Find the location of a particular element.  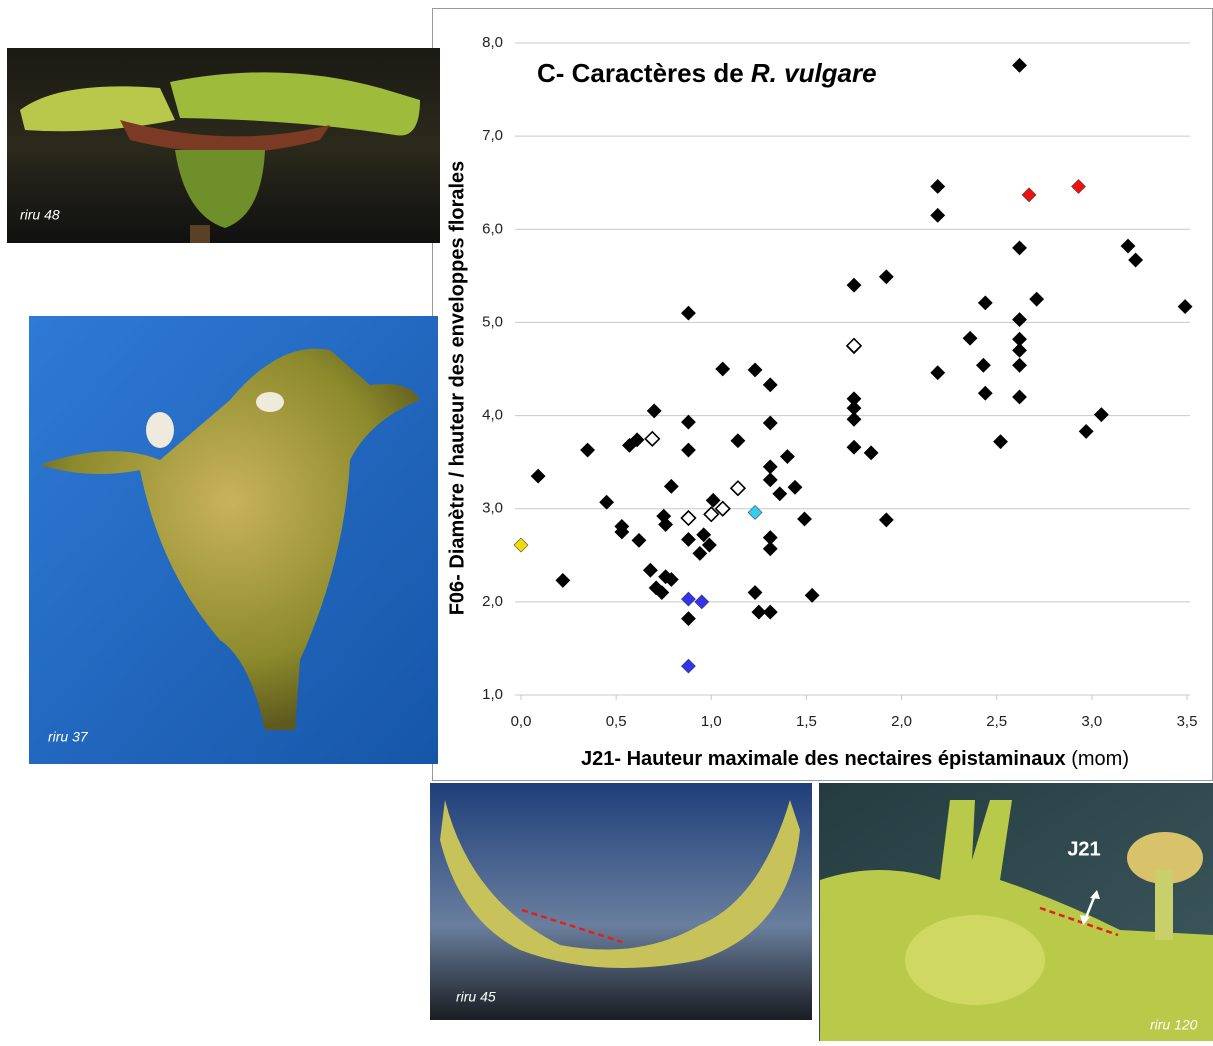

x-tick-label: 2,5 is located at coordinates (996, 721).